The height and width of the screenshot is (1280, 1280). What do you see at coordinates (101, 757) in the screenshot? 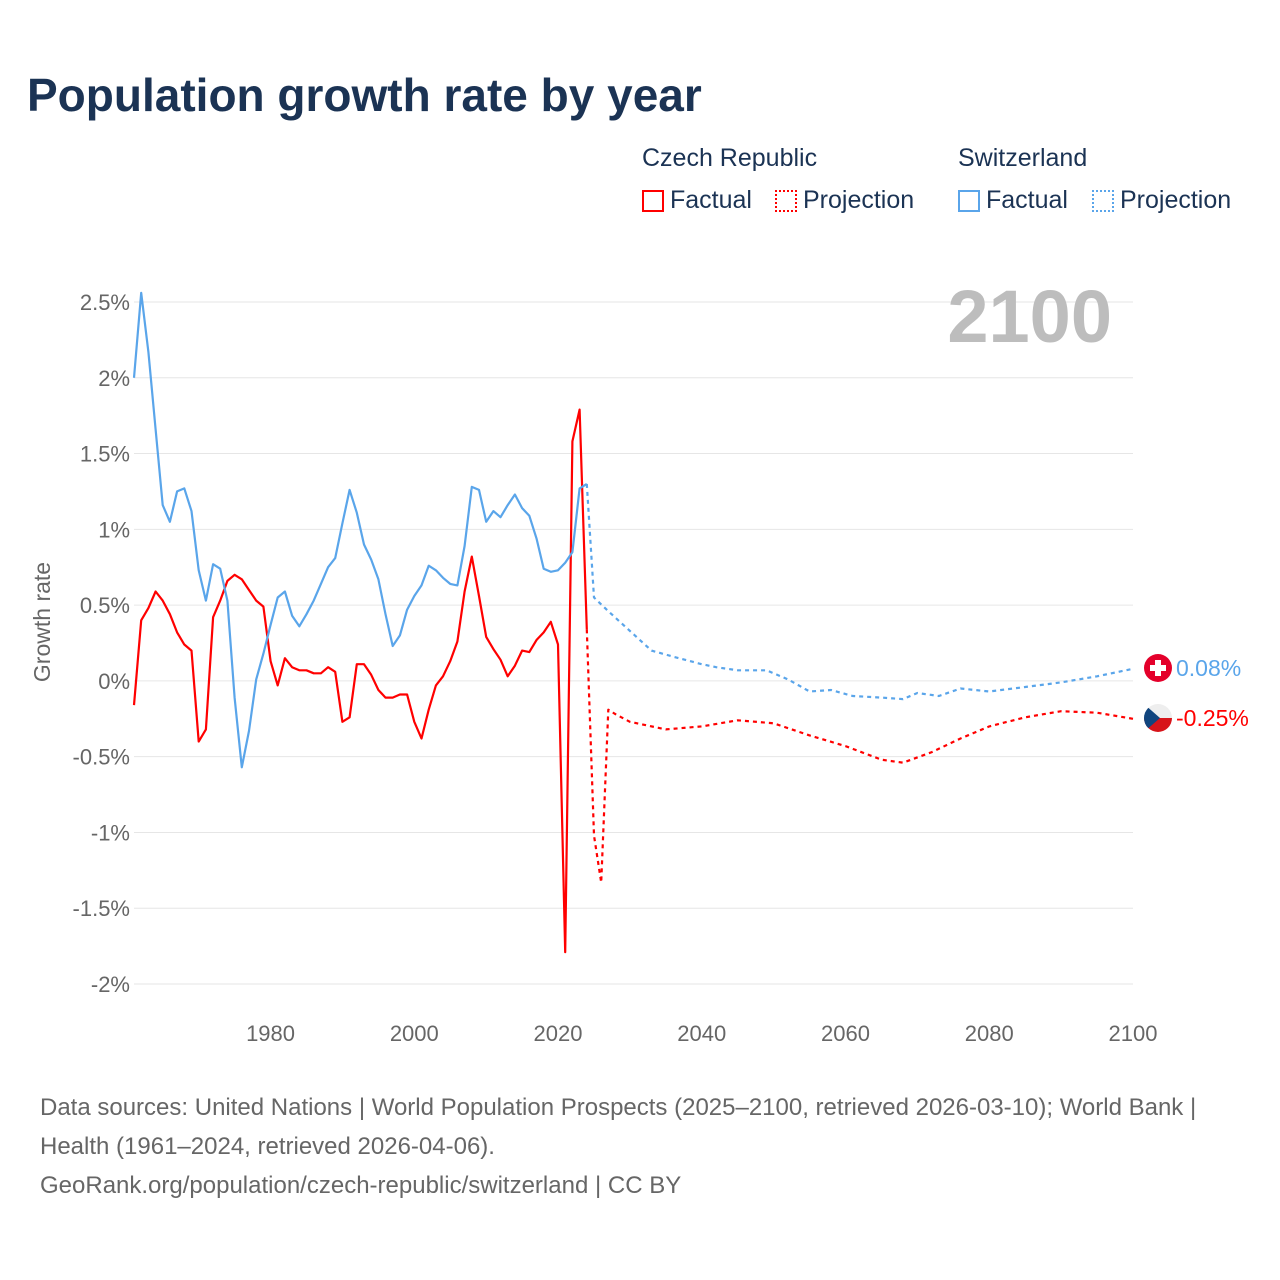
I see `y-tick-label: -0.5%` at bounding box center [101, 757].